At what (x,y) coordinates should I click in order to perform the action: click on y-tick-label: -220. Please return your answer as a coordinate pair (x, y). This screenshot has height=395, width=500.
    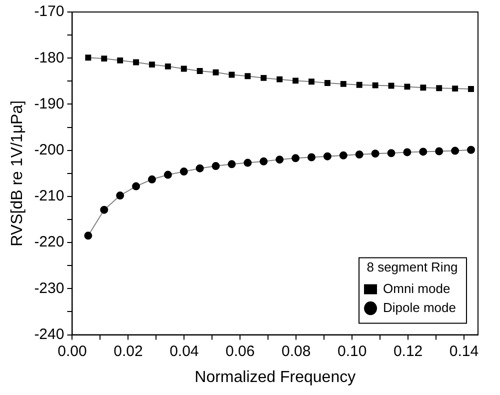
    Looking at the image, I should click on (49, 242).